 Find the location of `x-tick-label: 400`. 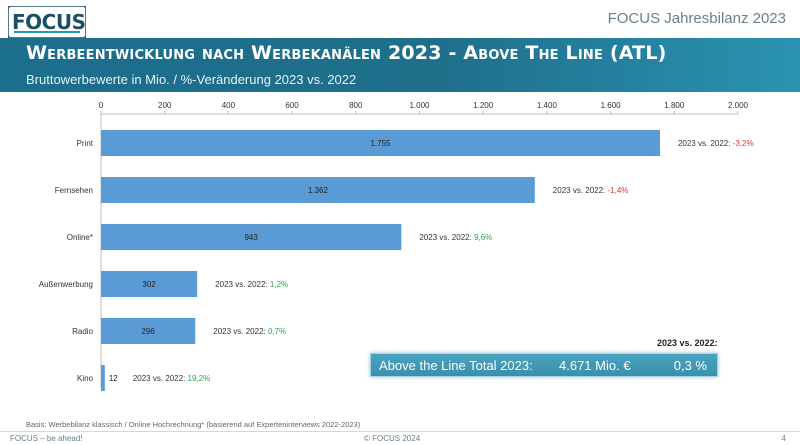

x-tick-label: 400 is located at coordinates (229, 105).